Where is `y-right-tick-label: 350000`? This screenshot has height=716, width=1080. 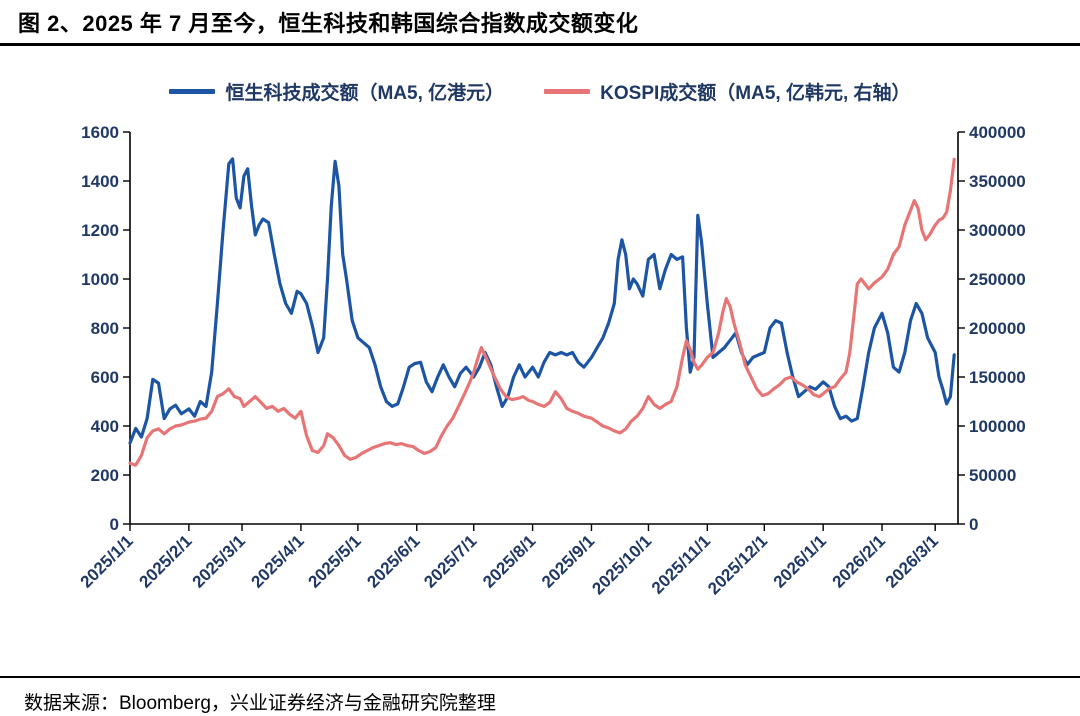 y-right-tick-label: 350000 is located at coordinates (997, 181).